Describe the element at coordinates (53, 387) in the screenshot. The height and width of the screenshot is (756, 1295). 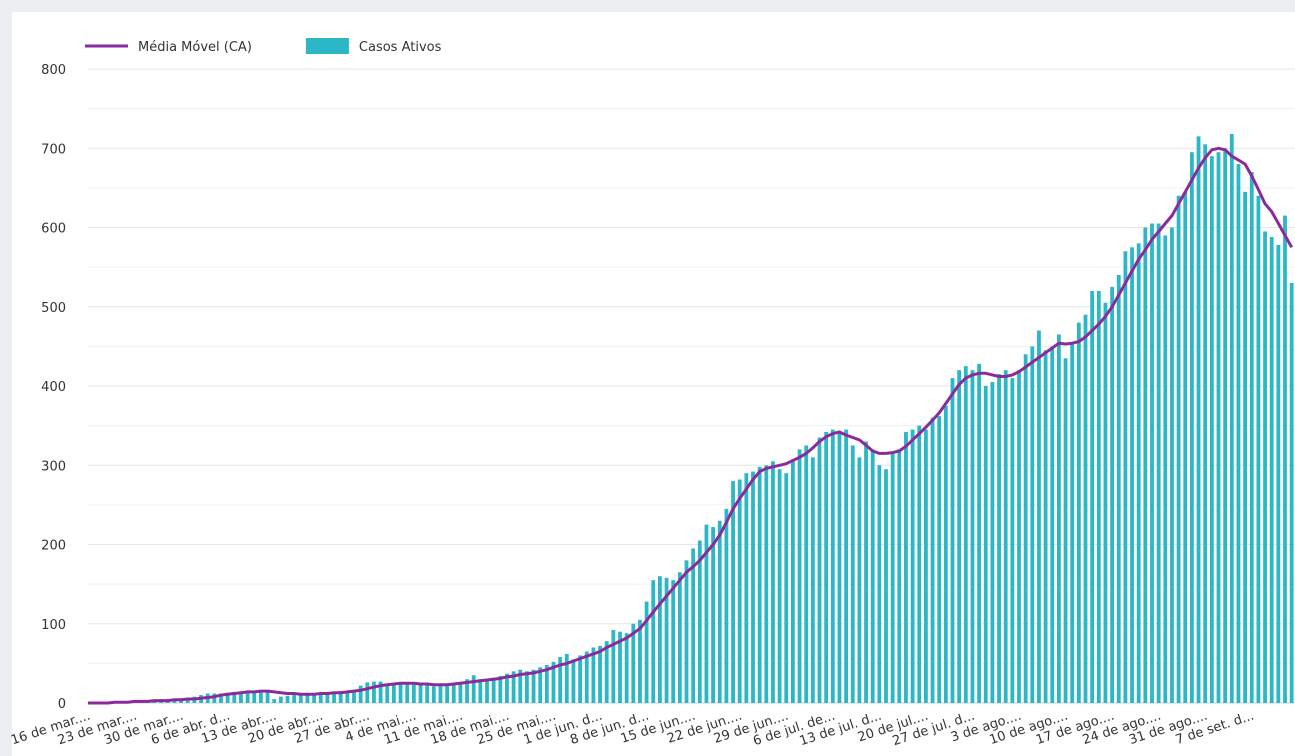
I see `y-tick-label: 400` at that location.